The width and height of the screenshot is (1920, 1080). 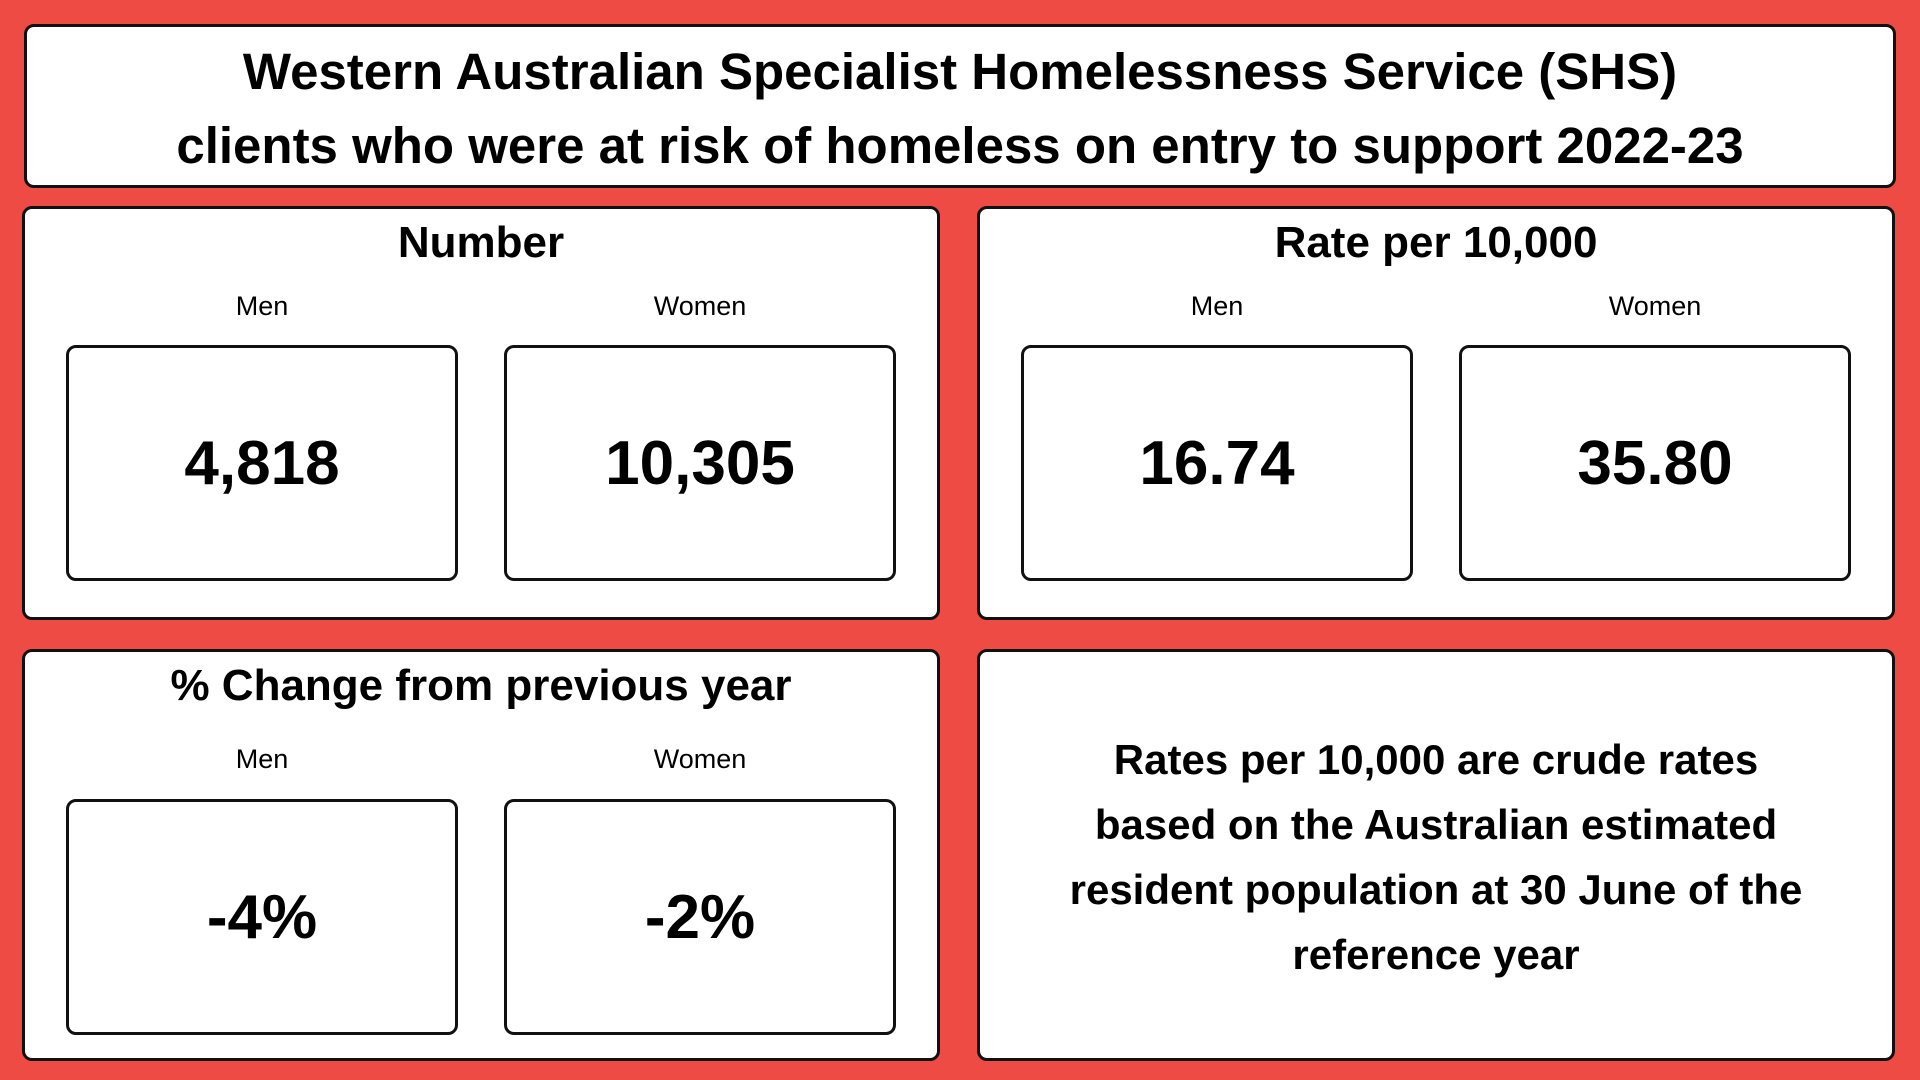 I want to click on number-men-label: Men, so click(x=262, y=306).